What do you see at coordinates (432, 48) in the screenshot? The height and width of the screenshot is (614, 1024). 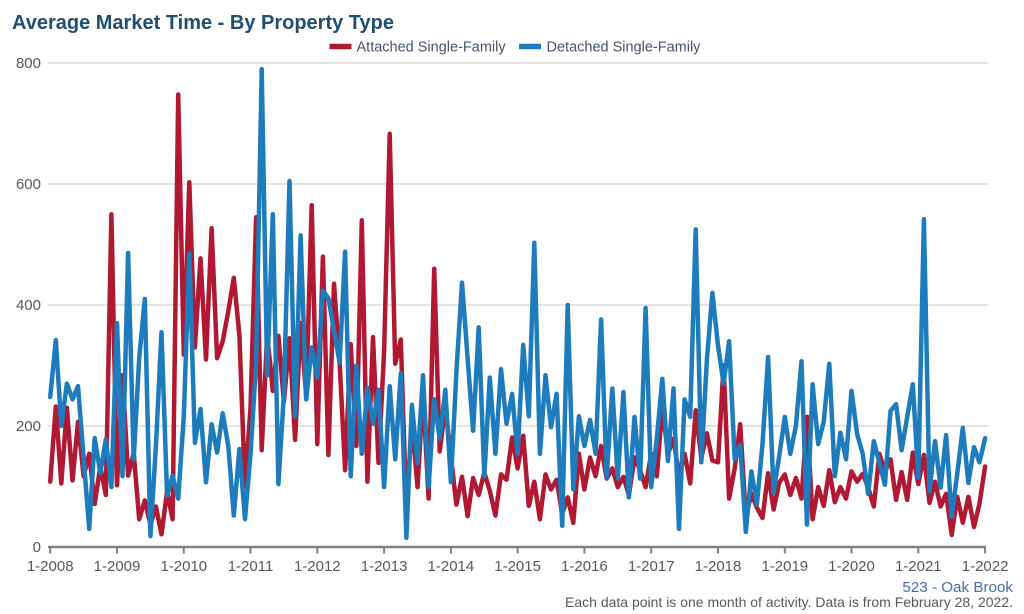 I see `svg-text: Attached Single-Family` at bounding box center [432, 48].